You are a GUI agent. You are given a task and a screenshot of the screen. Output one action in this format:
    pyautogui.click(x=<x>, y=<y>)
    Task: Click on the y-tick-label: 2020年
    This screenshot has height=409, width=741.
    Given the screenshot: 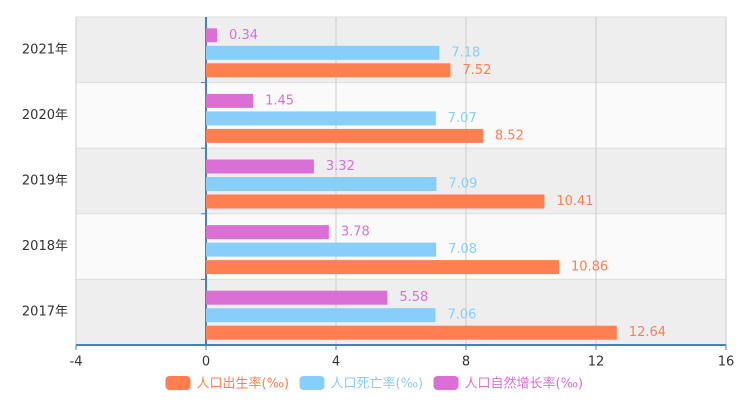 What is the action you would take?
    pyautogui.click(x=45, y=115)
    